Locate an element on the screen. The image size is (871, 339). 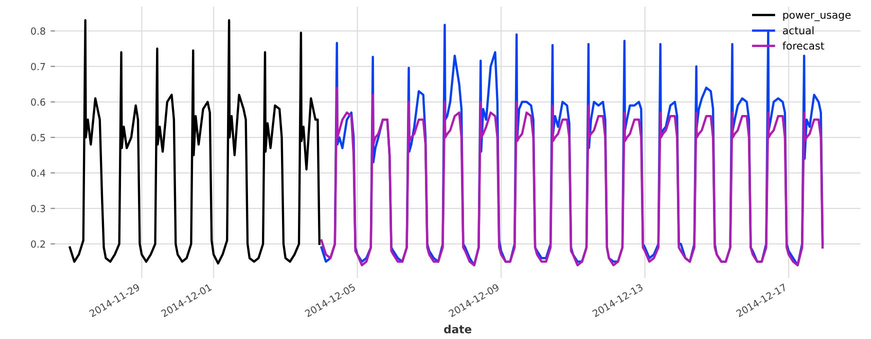
x-axis-title: date is located at coordinates (458, 329).